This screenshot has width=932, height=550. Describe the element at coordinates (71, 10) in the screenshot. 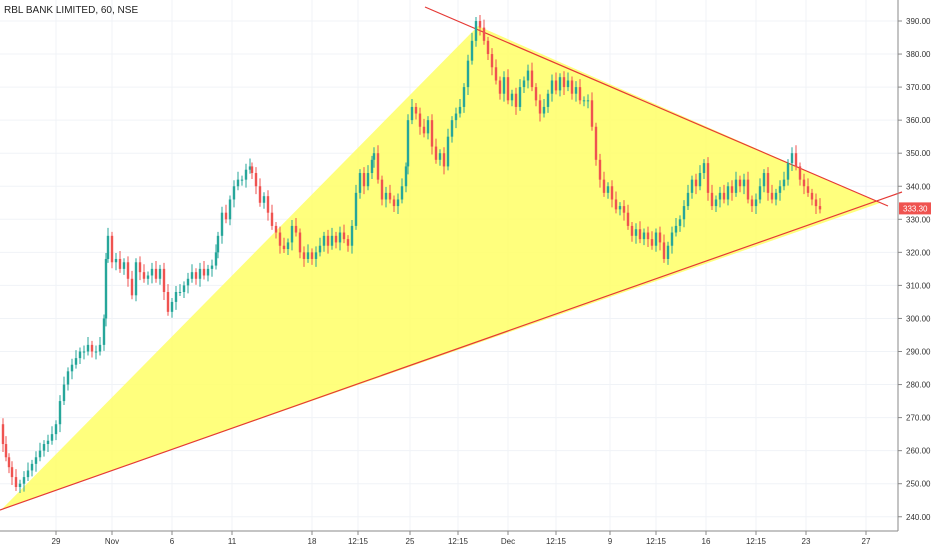

I see `chart-title: RBL BANK LIMITED, 60, NSE` at that location.